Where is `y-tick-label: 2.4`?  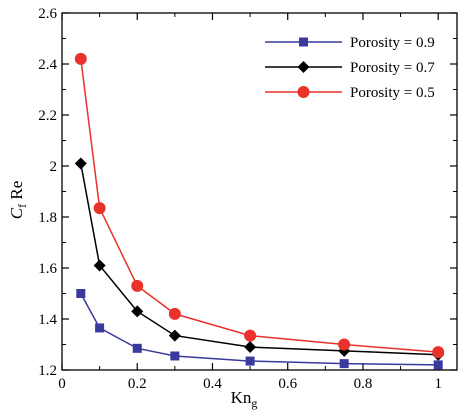 y-tick-label: 2.4 is located at coordinates (47, 65).